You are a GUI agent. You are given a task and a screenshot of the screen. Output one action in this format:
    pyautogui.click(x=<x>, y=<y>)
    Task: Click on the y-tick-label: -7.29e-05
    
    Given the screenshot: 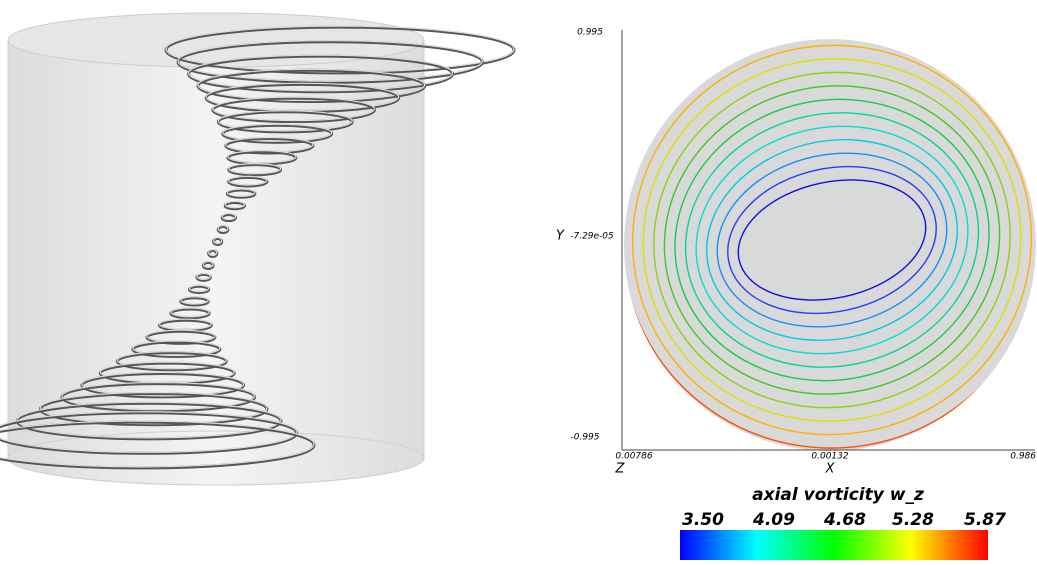 What is the action you would take?
    pyautogui.click(x=592, y=237)
    